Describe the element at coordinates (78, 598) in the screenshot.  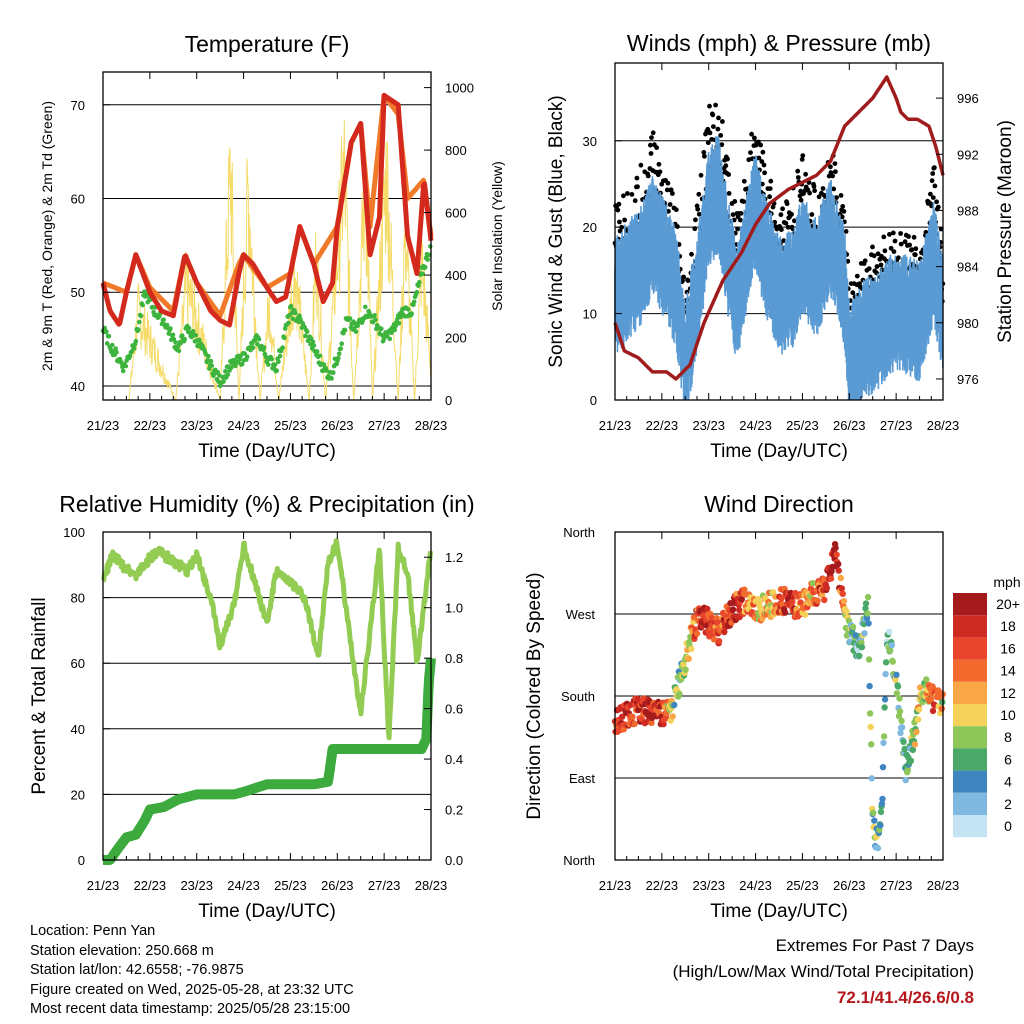
I see `chart3-ytick-label: 80` at that location.